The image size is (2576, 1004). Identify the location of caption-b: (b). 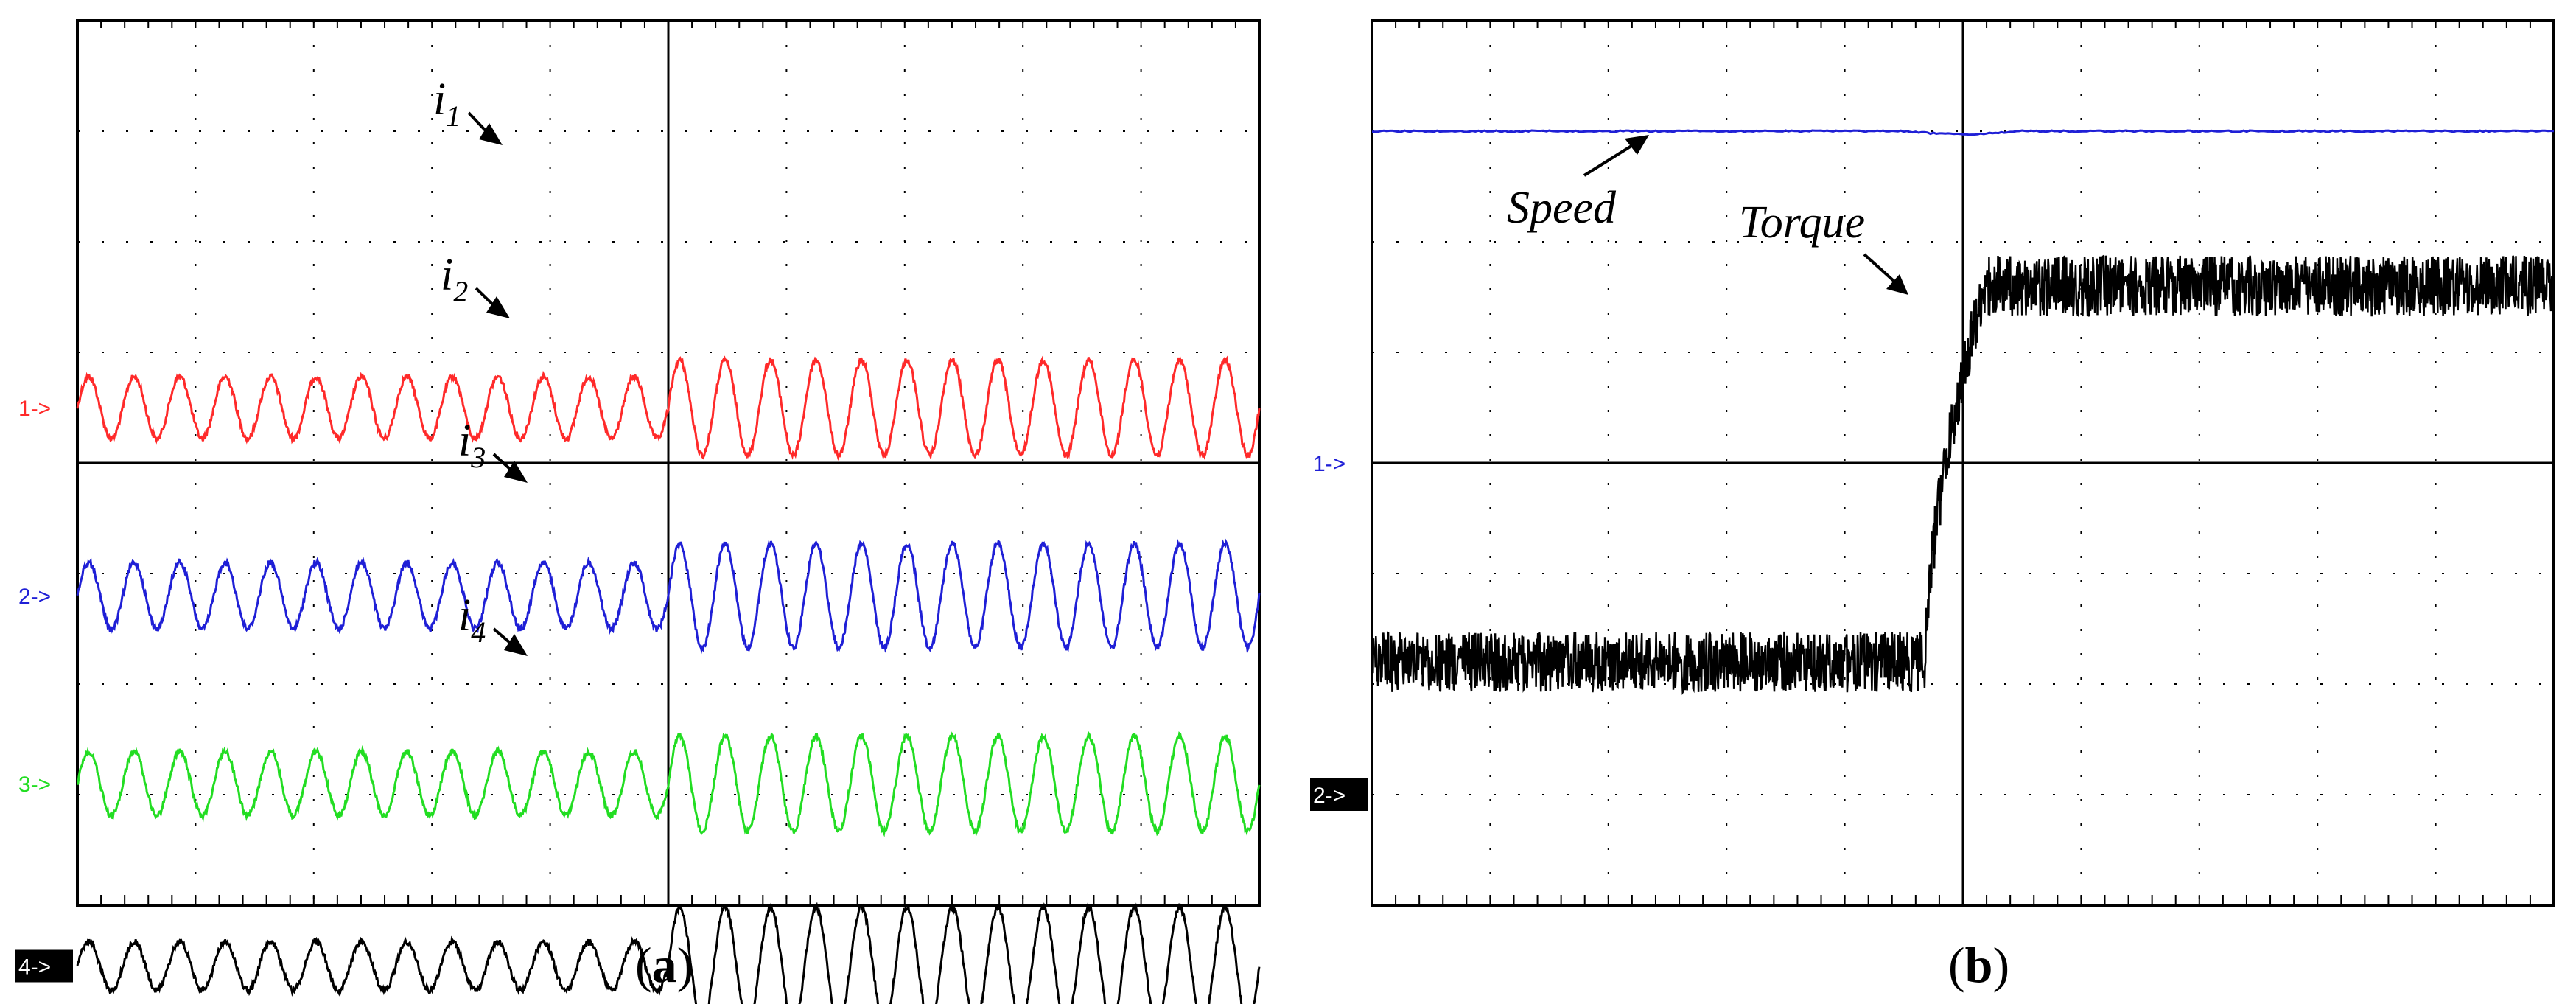
(1978, 965).